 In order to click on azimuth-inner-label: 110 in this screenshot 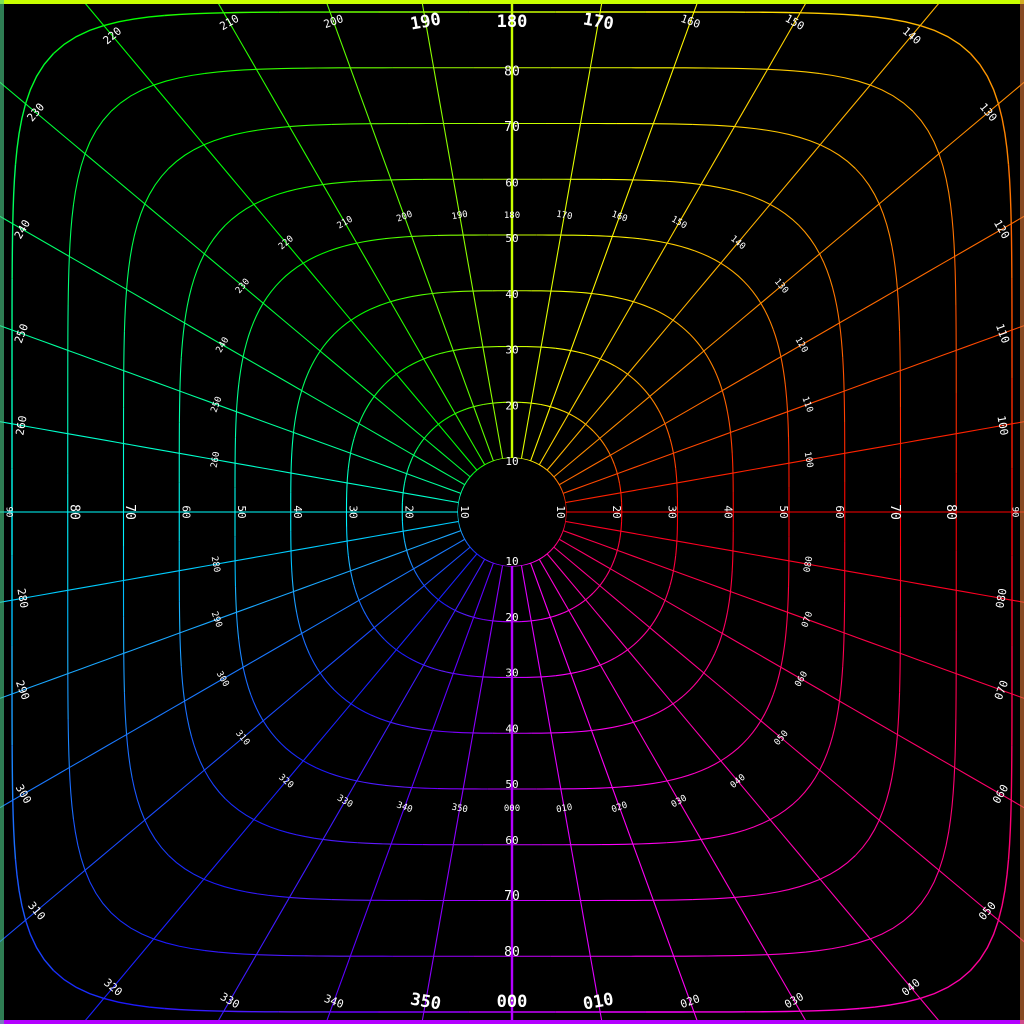, I will do `click(806, 404)`.